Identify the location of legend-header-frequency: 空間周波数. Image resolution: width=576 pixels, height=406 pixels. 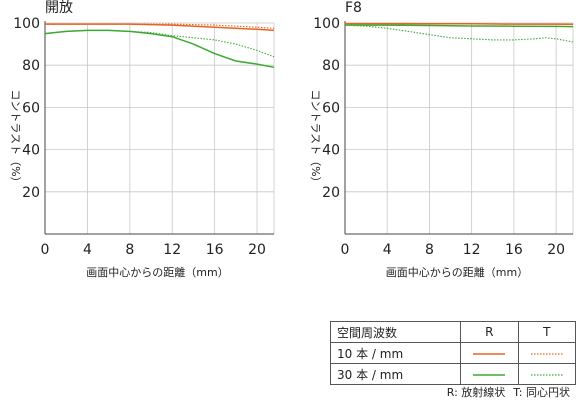
(395, 332).